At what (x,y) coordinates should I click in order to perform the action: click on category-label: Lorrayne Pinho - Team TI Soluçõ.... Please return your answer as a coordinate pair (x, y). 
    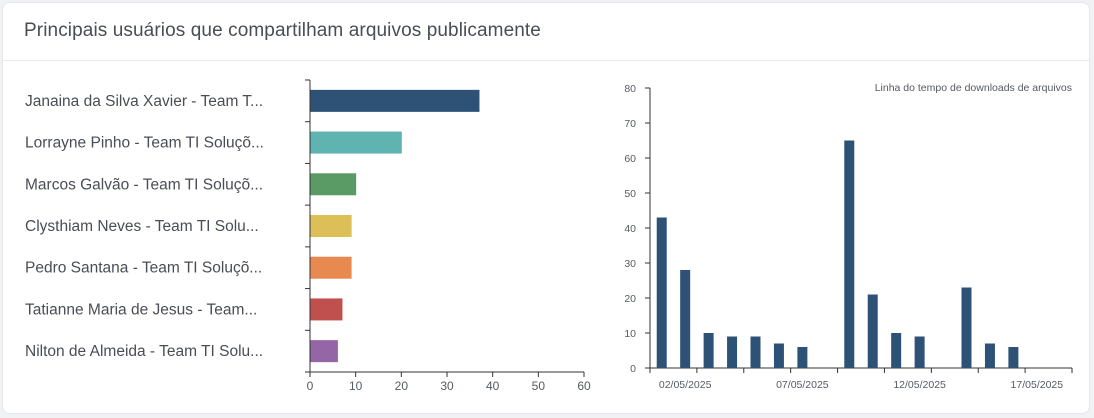
    Looking at the image, I should click on (144, 143).